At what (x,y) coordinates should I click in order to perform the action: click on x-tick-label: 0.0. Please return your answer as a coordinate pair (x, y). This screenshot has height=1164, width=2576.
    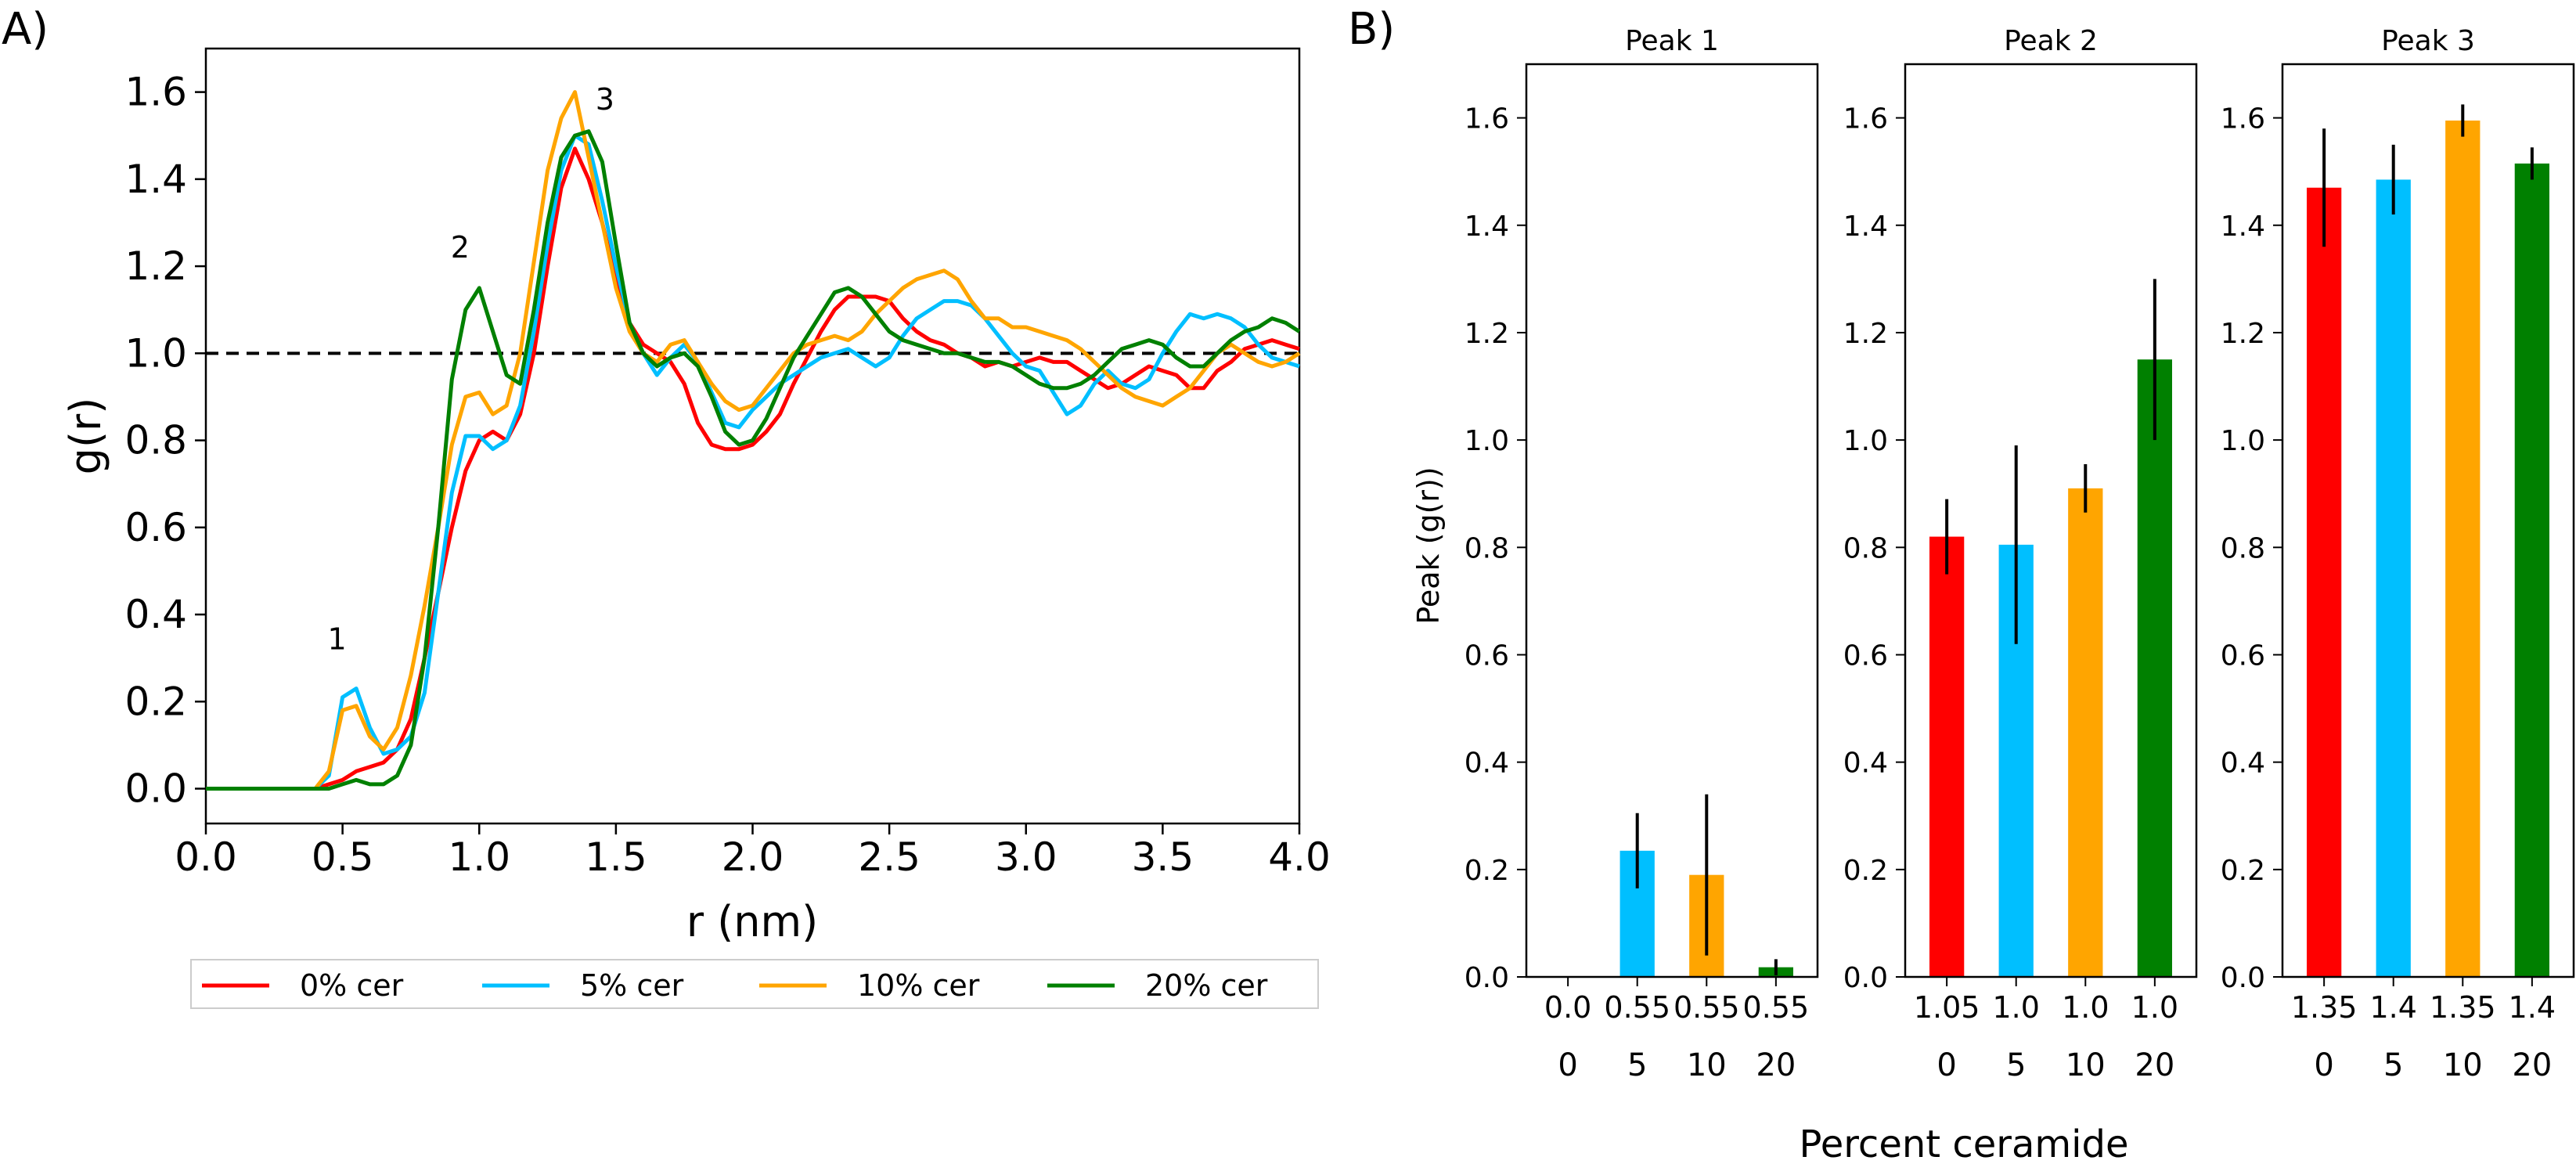
    Looking at the image, I should click on (206, 857).